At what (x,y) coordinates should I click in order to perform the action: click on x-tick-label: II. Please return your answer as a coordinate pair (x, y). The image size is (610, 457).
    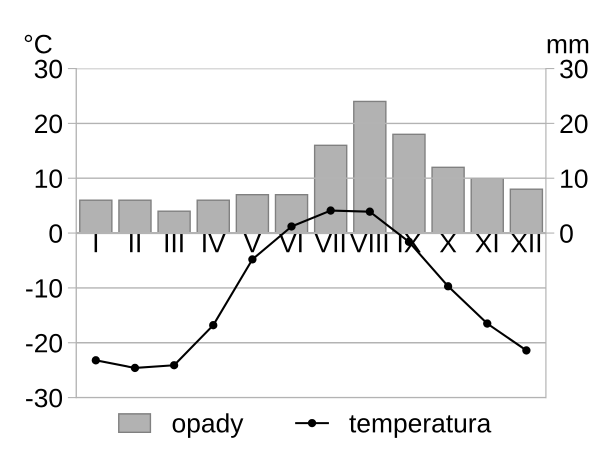
    Looking at the image, I should click on (135, 243).